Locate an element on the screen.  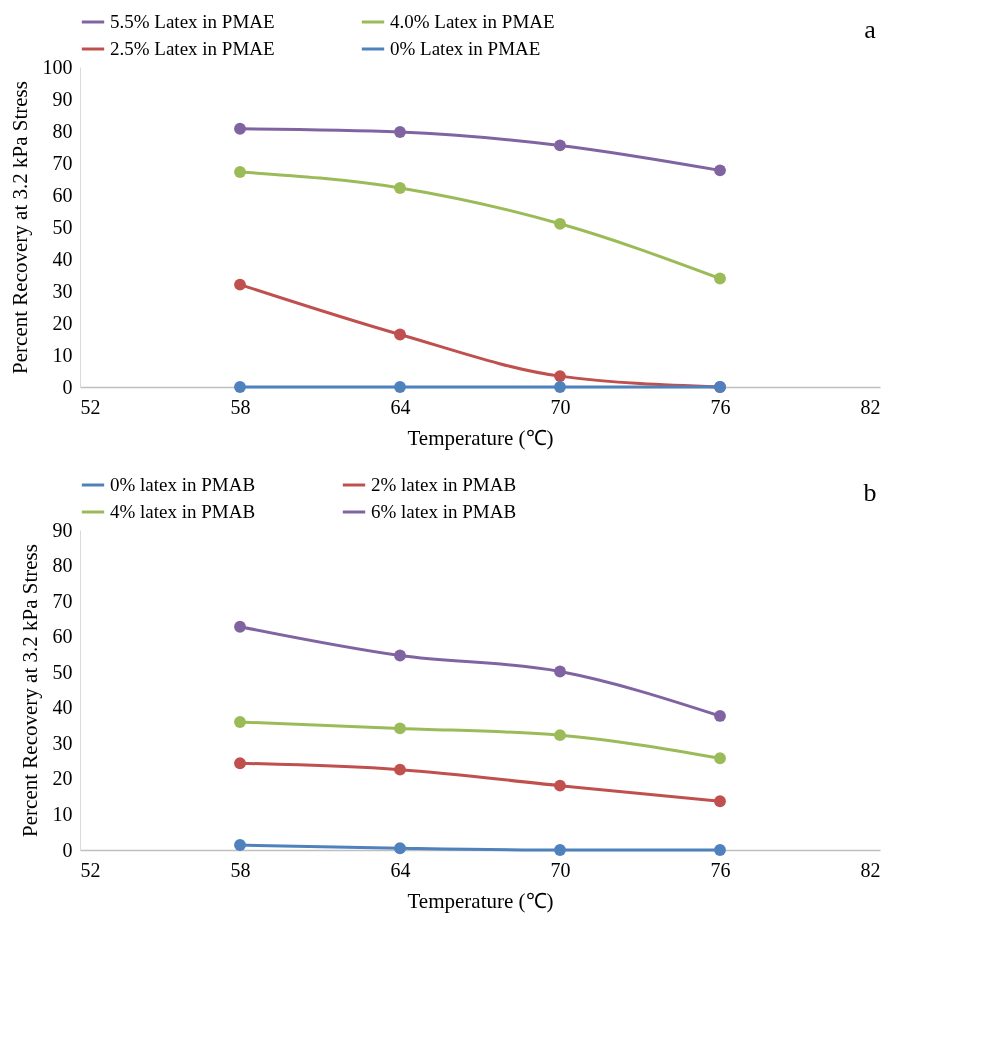
legend-label: 0% Latex in PMAE is located at coordinates (465, 48).